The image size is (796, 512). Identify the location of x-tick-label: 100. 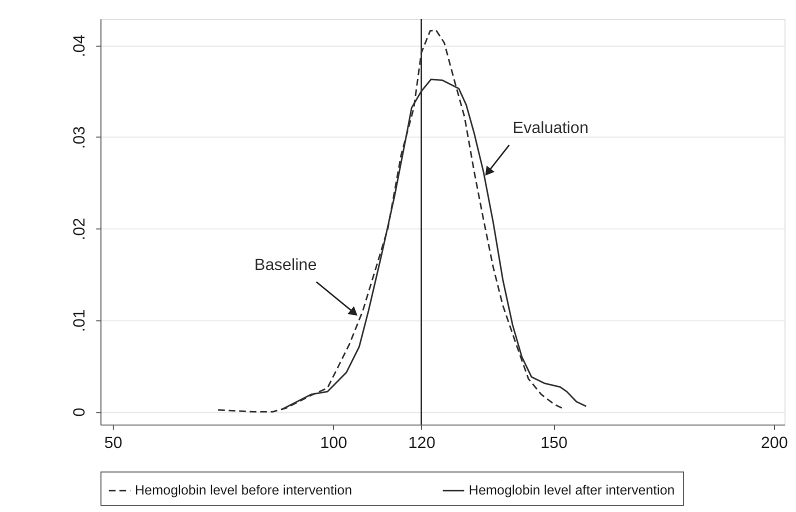
(334, 443).